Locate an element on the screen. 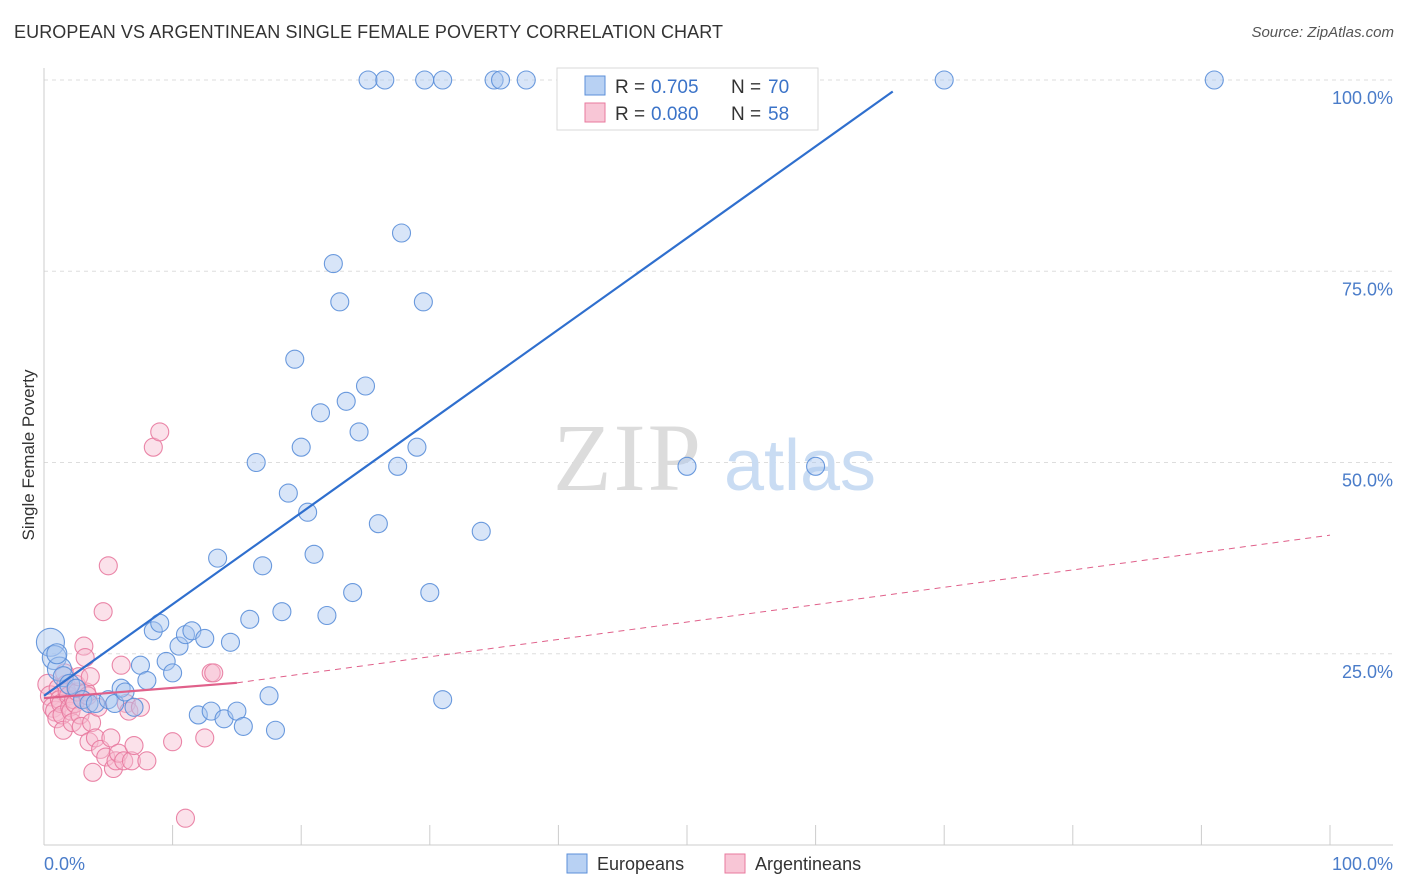  bottom-legend-label-argentineans: Argentineans is located at coordinates (808, 864).